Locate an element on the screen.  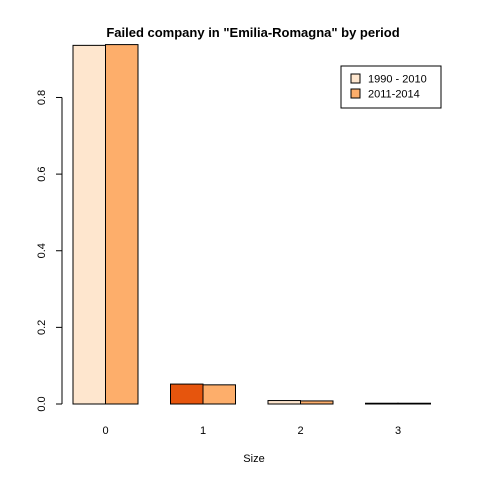
y-axis: 0.0 0.2 0.4 0.6 0.8 is located at coordinates (49, 251).